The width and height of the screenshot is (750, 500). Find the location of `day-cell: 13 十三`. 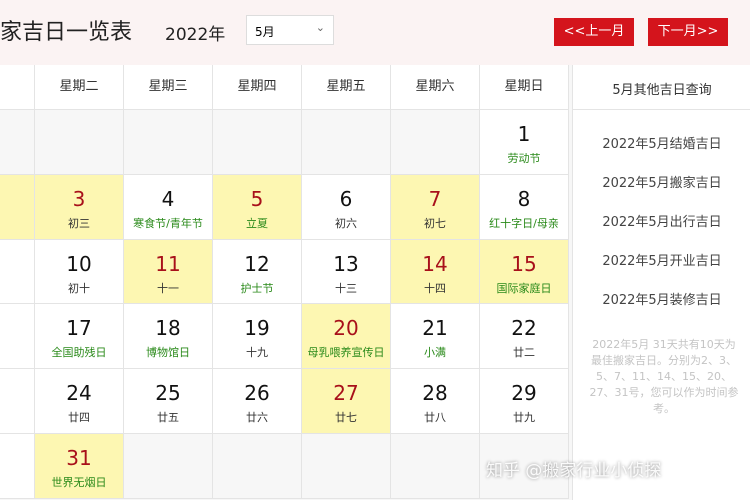

day-cell: 13 十三 is located at coordinates (346, 272).